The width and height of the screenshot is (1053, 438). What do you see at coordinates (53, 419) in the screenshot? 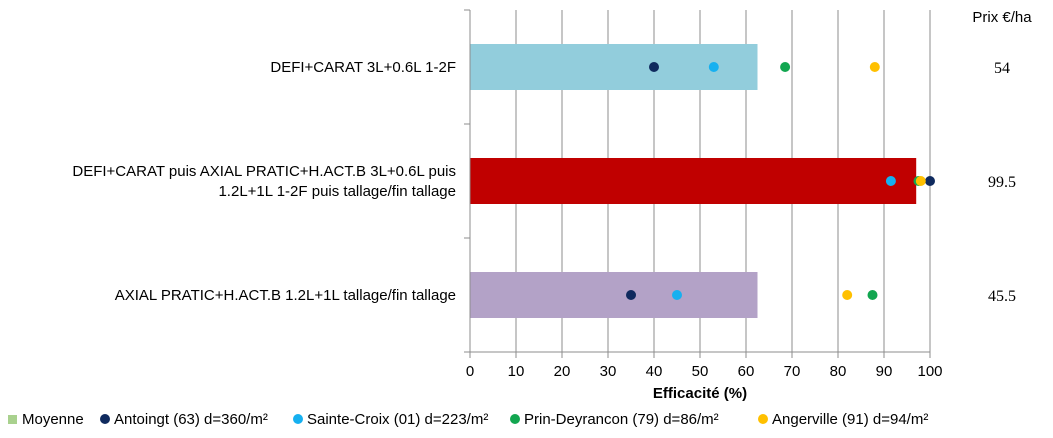
I see `legend-label-moyenne: Moyenne` at bounding box center [53, 419].